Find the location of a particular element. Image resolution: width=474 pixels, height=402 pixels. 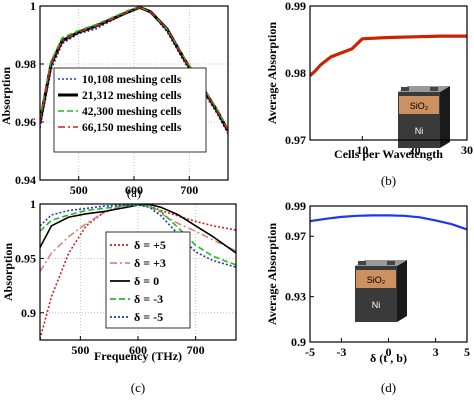

x-tick-label: 10 is located at coordinates (362, 150).